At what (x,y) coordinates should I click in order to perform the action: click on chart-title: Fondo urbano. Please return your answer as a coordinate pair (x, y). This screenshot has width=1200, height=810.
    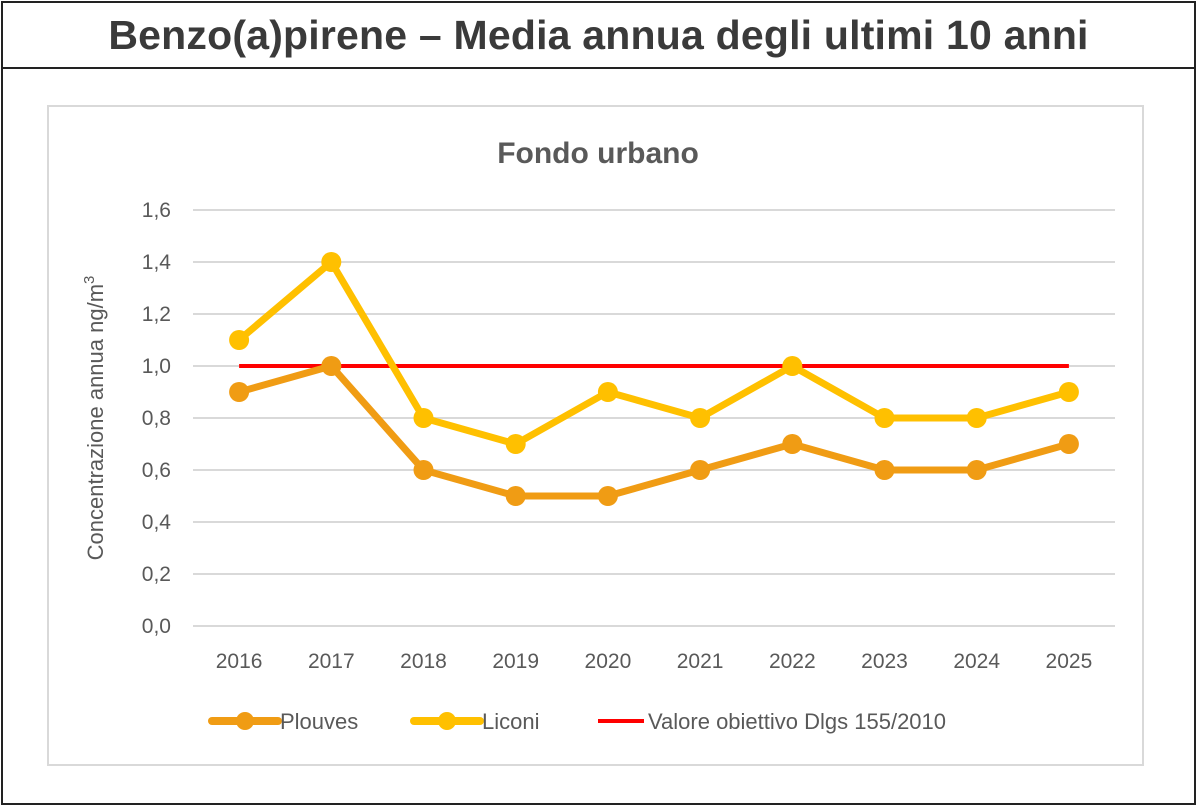
    Looking at the image, I should click on (598, 153).